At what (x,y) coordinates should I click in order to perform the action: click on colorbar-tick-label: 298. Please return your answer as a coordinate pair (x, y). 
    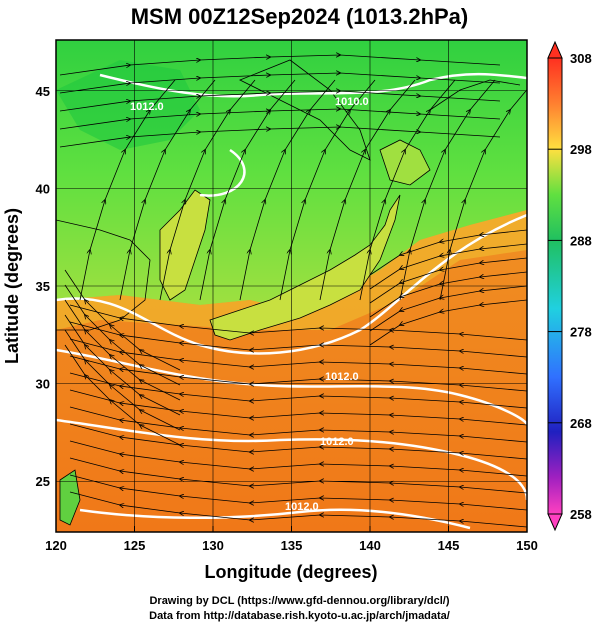
    Looking at the image, I should click on (581, 149).